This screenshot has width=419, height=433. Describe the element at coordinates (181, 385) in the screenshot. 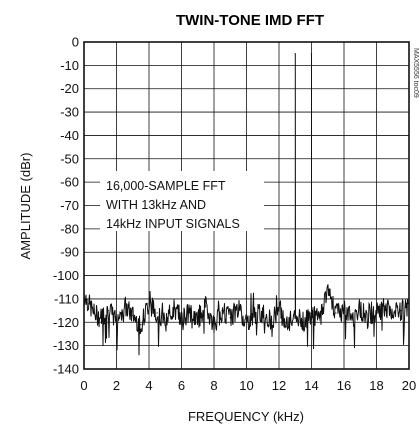

I see `x-tick-label: 6` at that location.